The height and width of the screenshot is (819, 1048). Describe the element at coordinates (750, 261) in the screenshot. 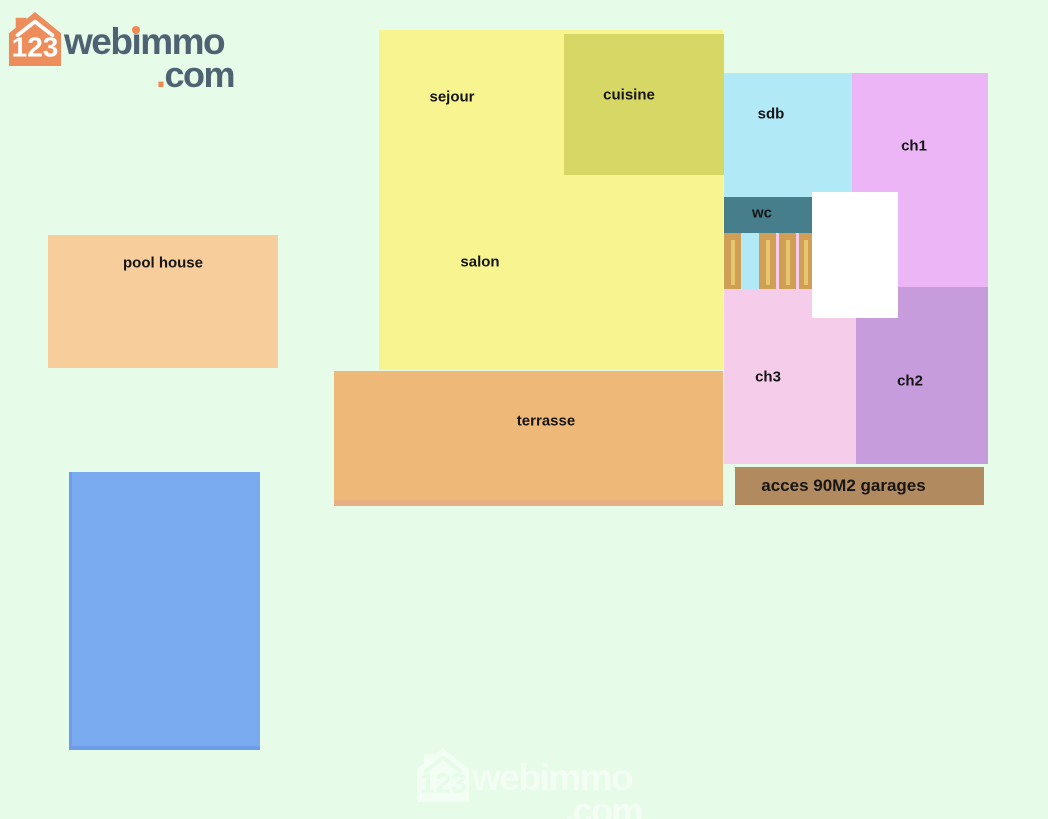

I see `stairs-landing` at that location.